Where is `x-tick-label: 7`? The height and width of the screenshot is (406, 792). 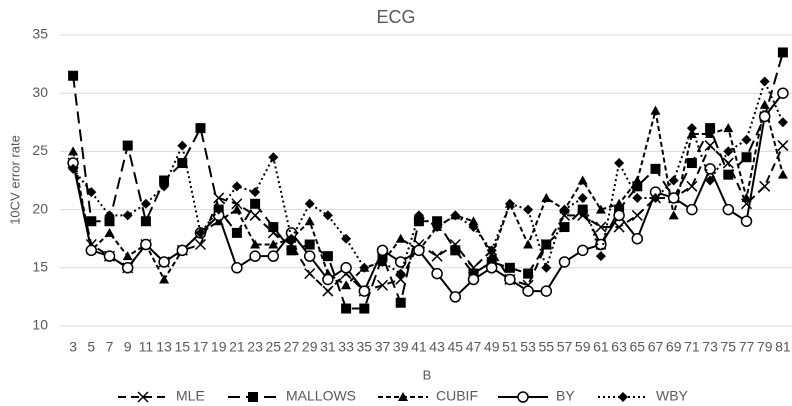 x-tick-label: 7 is located at coordinates (110, 347).